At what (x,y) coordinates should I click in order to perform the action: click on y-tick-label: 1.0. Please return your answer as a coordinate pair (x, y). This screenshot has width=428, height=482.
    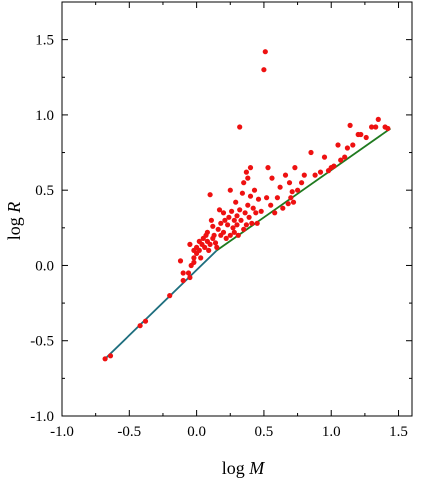
    Looking at the image, I should click on (44, 116).